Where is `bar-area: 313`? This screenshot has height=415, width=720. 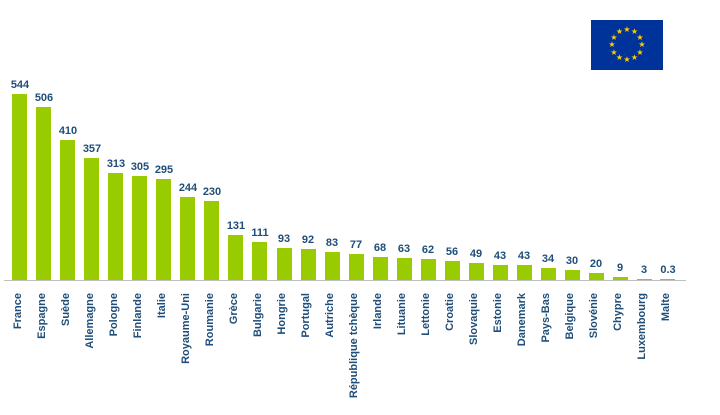
bar-area: 313 is located at coordinates (116, 175).